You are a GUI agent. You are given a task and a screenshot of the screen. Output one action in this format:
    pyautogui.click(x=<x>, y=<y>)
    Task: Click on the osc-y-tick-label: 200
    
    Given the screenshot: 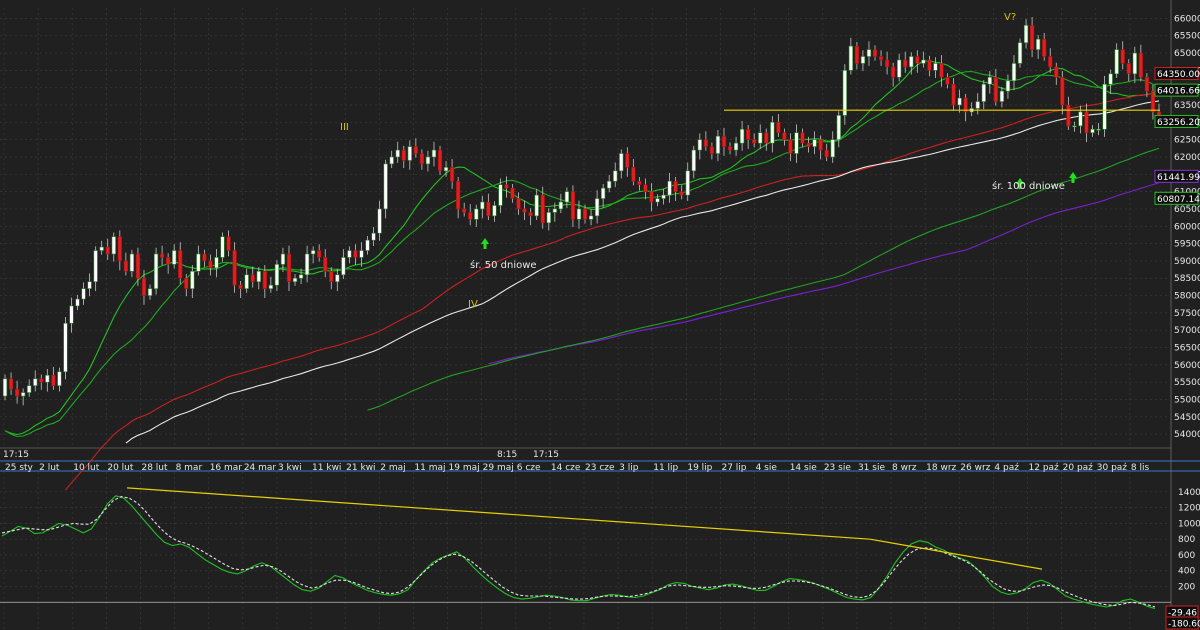 What is the action you would take?
    pyautogui.click(x=1186, y=588)
    